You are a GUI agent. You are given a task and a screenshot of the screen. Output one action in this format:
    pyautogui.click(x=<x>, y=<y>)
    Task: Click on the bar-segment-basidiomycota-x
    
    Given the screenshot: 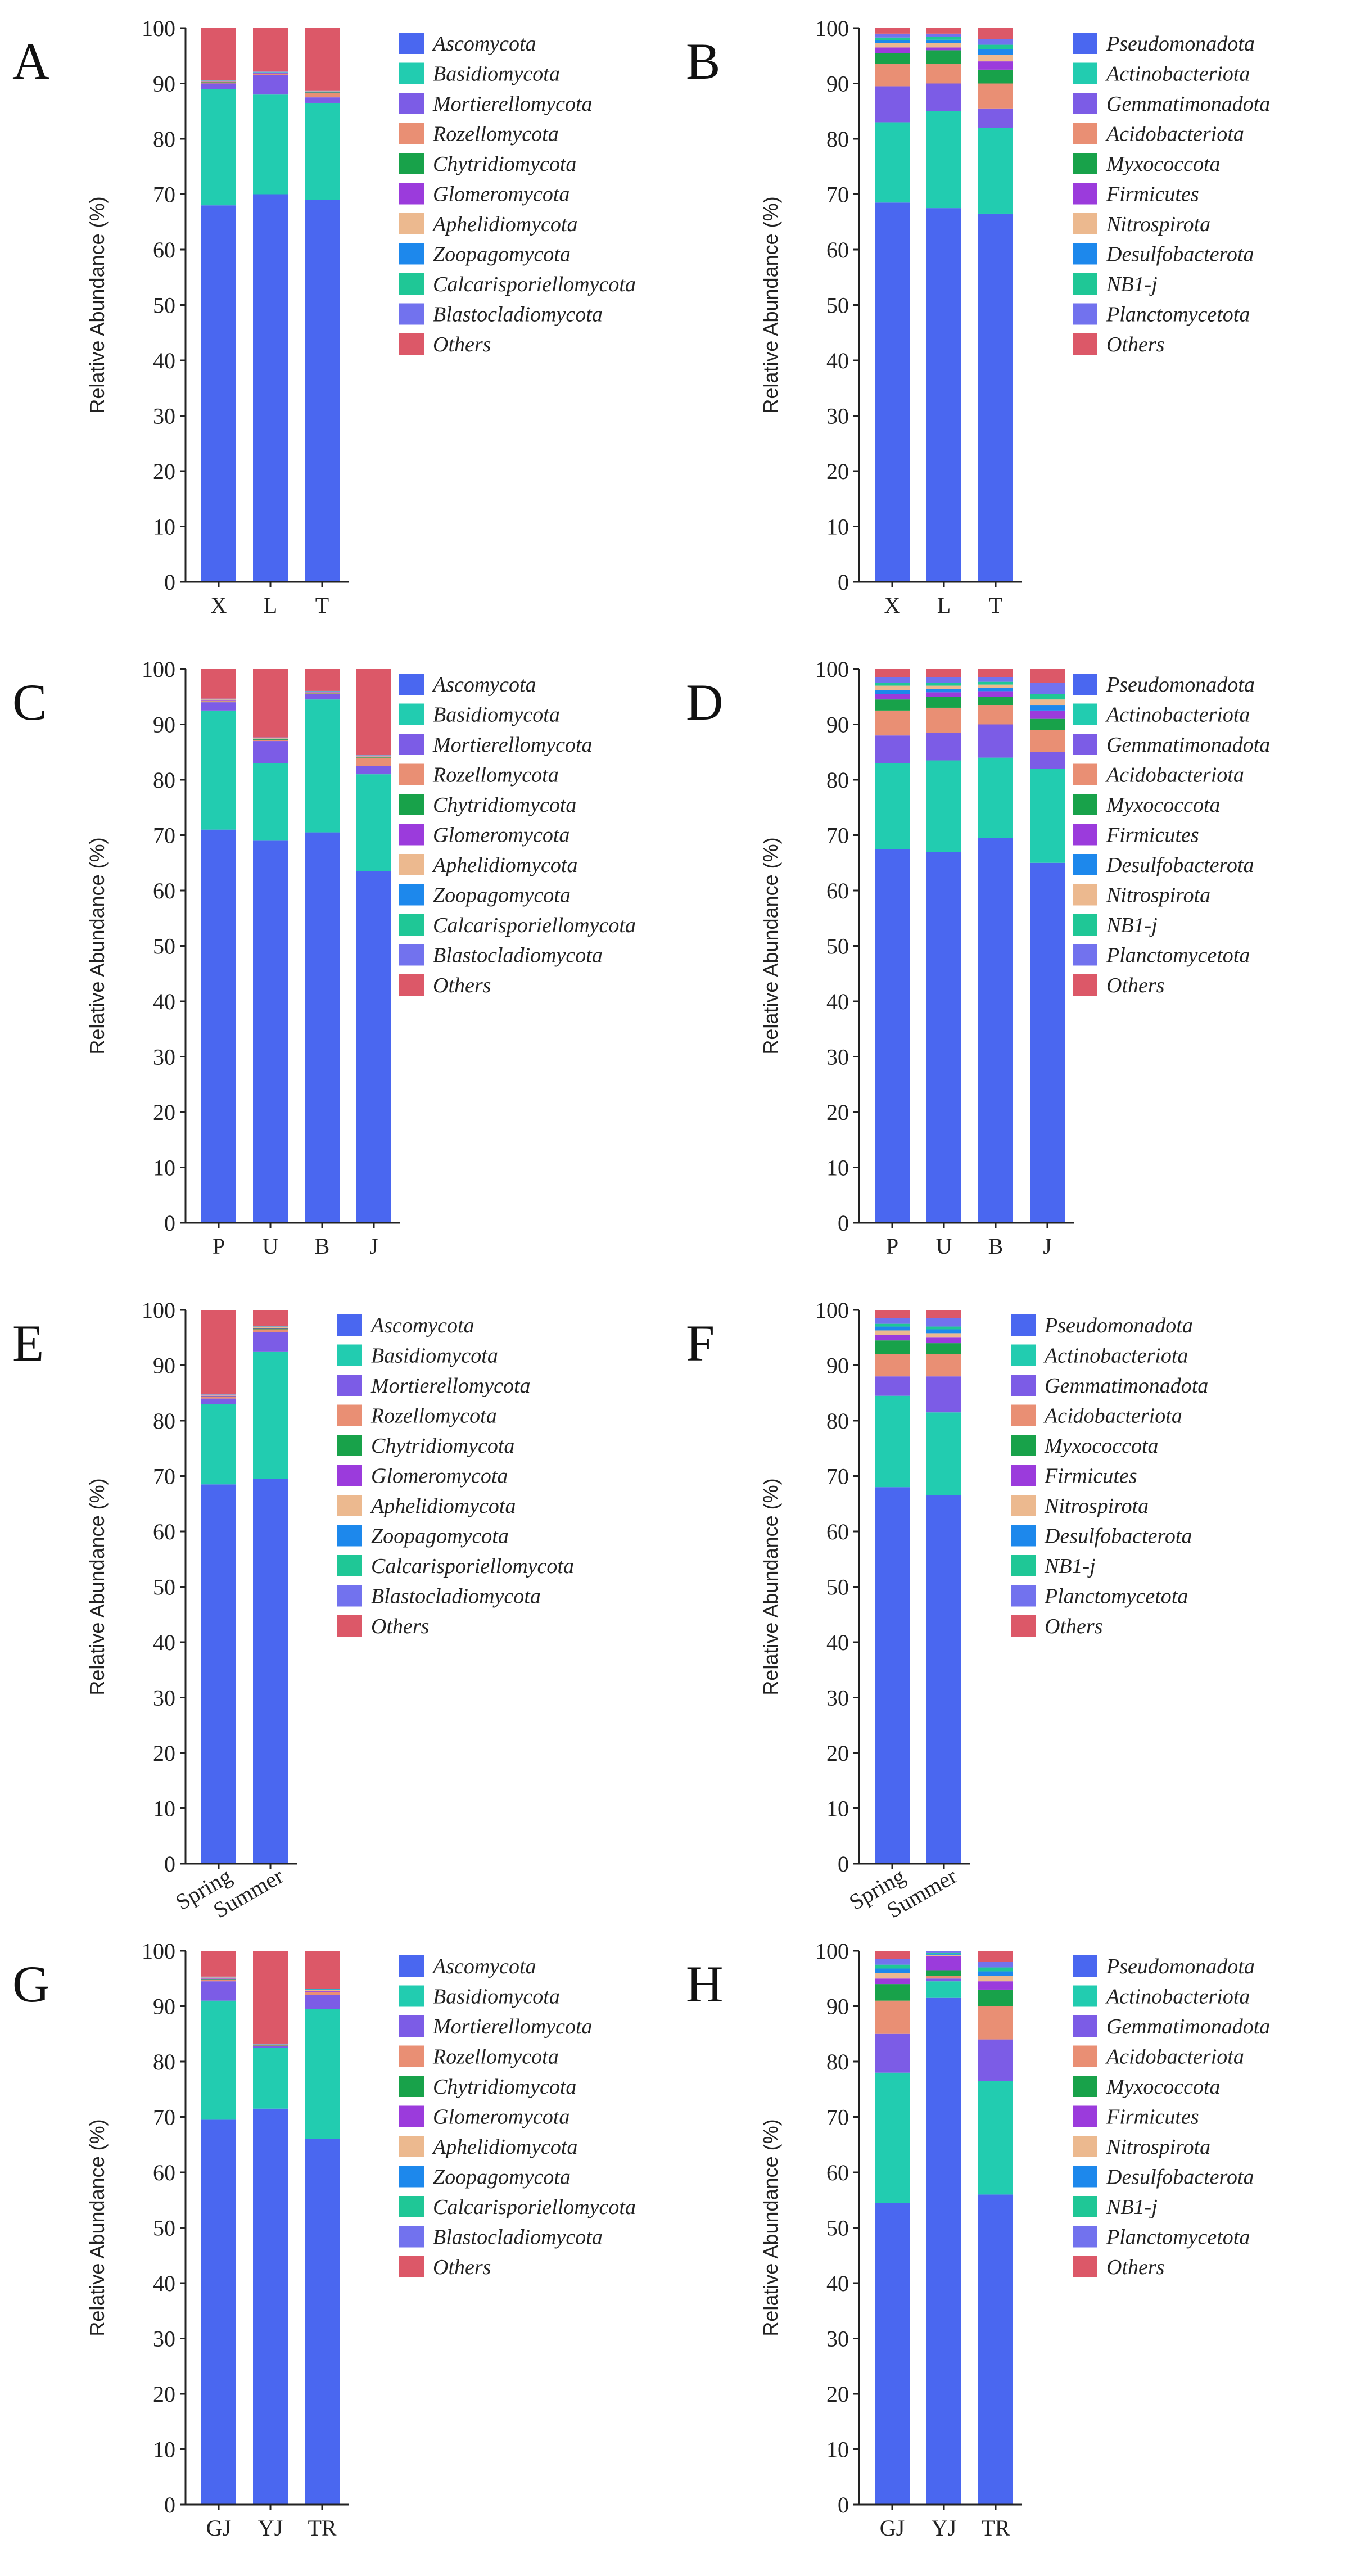 What is the action you would take?
    pyautogui.click(x=218, y=147)
    